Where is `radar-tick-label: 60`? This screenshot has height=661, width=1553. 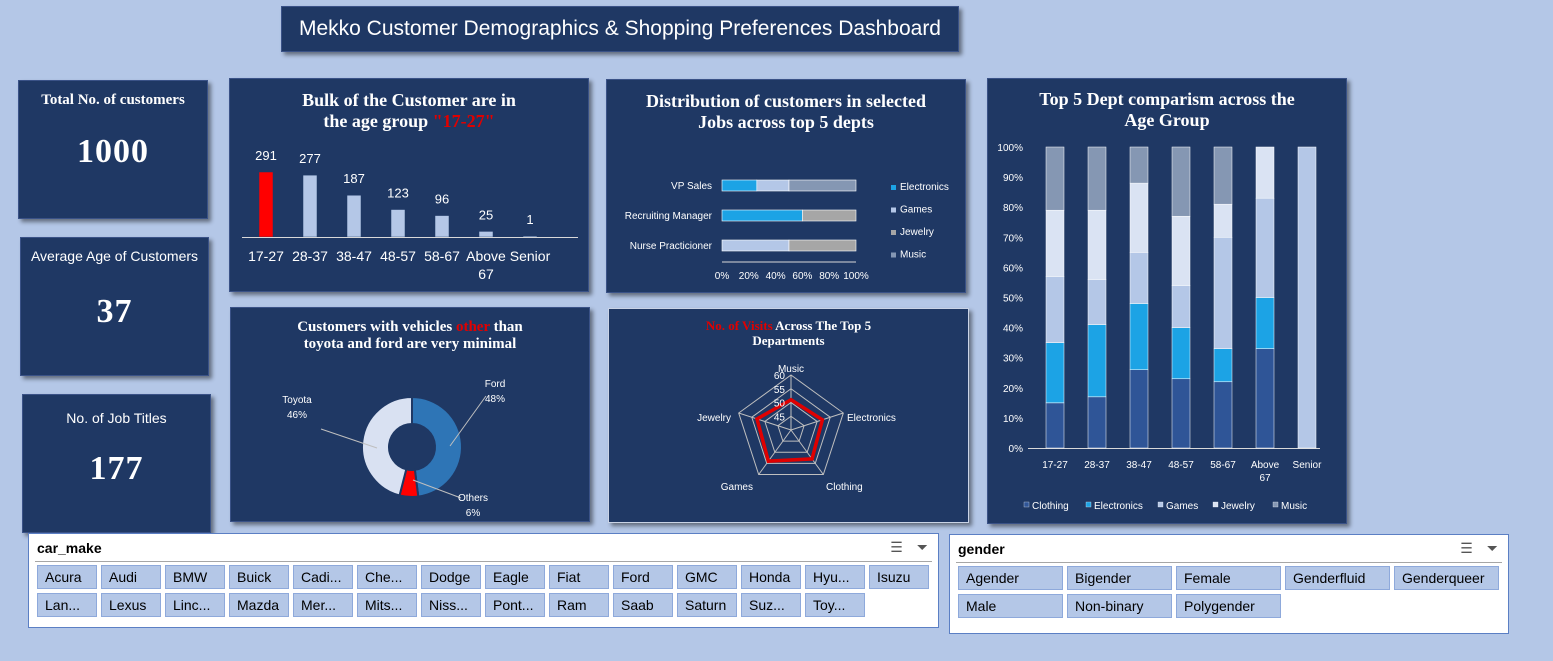 radar-tick-label: 60 is located at coordinates (780, 376).